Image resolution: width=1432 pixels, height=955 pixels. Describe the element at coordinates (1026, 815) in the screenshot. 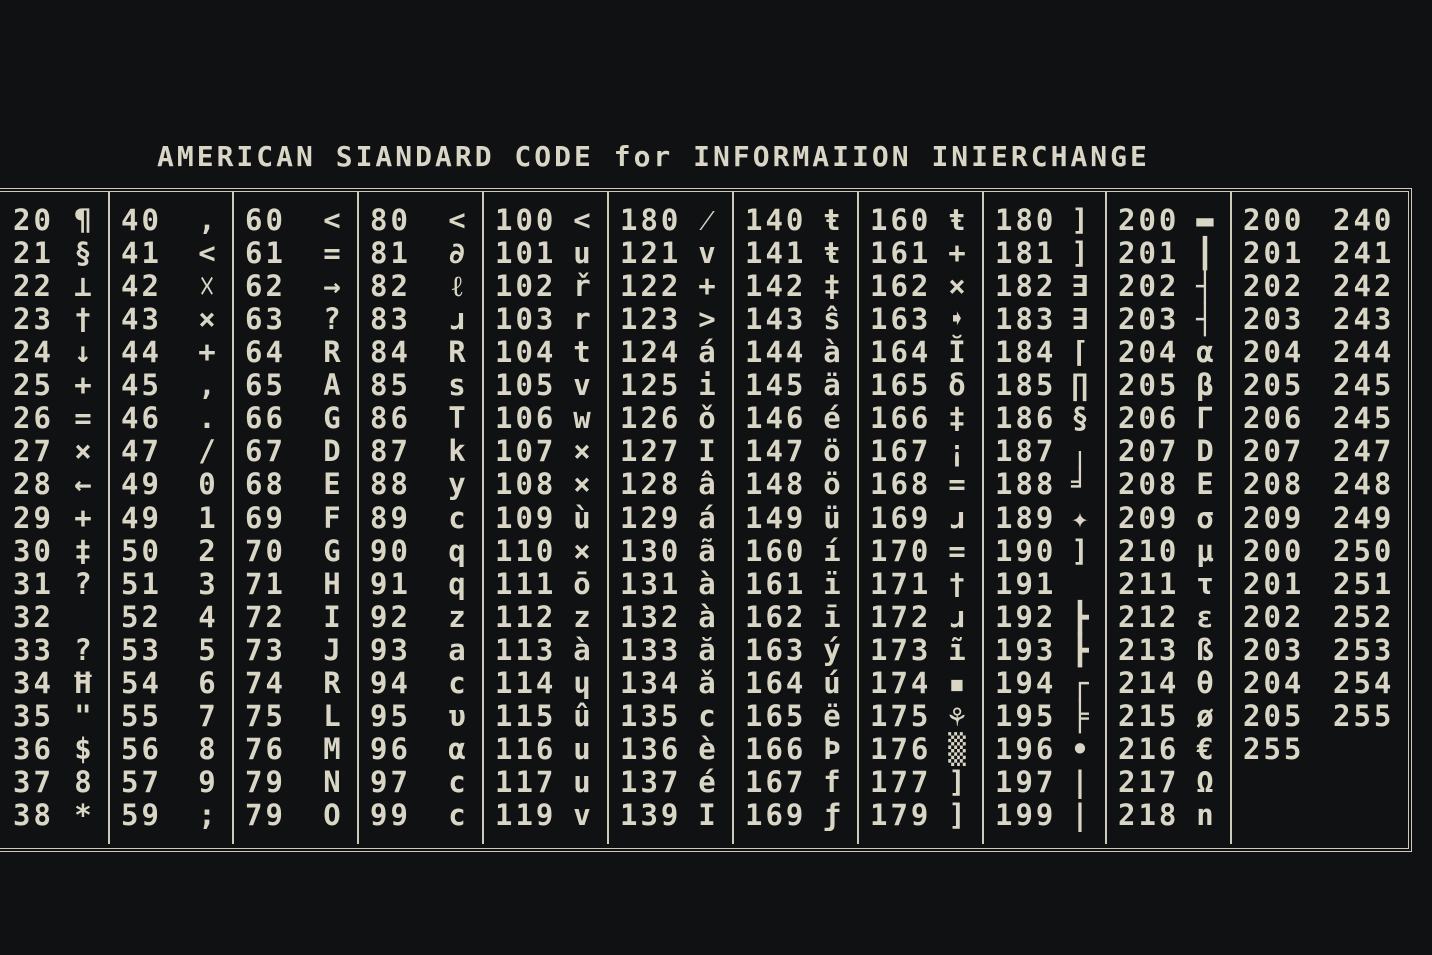

I see `code-number: 199` at that location.